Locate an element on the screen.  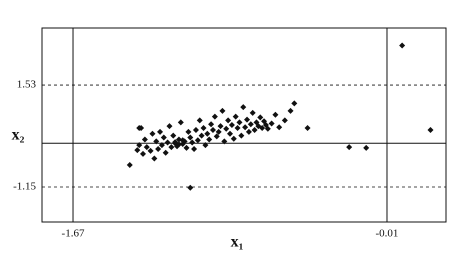
y-tick-label: -1.15 is located at coordinates (24, 187).